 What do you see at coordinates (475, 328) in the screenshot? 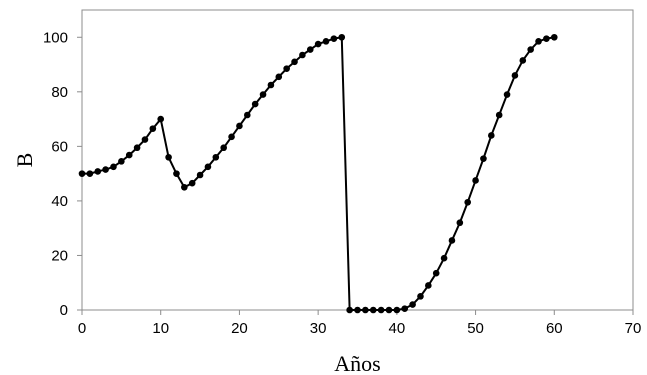
I see `x-tick-label: 50` at bounding box center [475, 328].